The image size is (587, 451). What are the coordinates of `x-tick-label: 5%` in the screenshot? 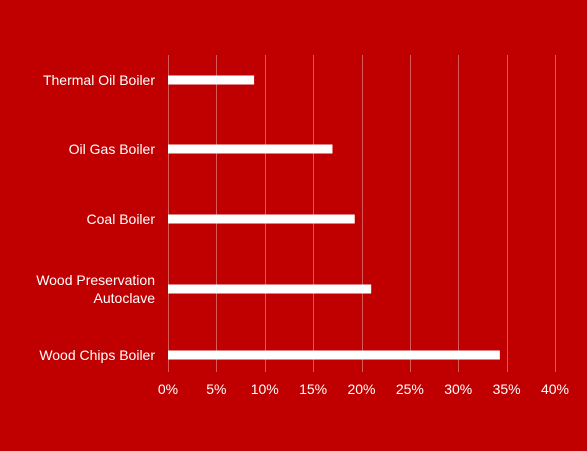 It's located at (216, 389).